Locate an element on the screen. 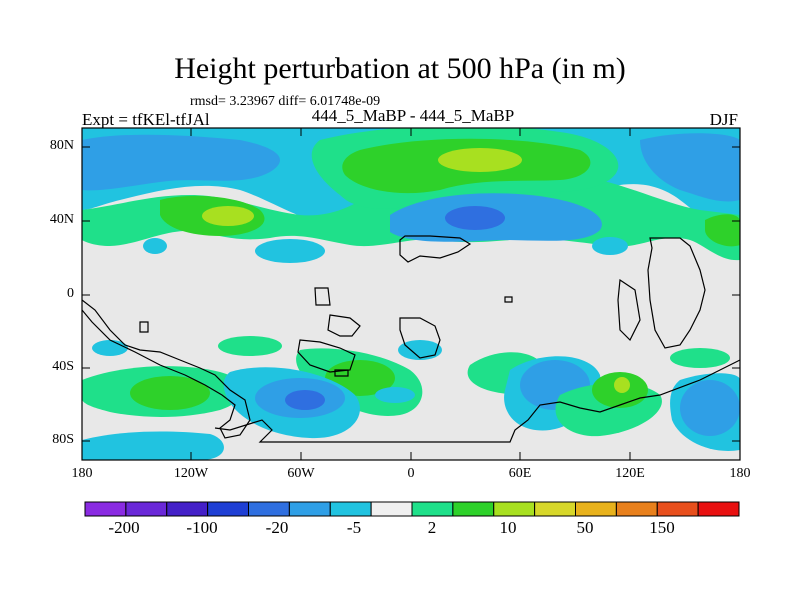 This screenshot has height=600, width=800. experiment-label: Expt = tfKEl-tfJAl is located at coordinates (146, 119).